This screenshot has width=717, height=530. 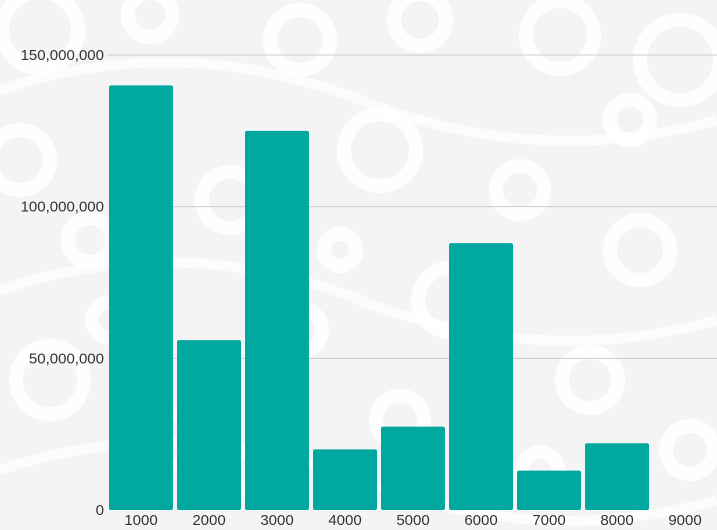 I want to click on x-tick-label: 8000, so click(x=616, y=520).